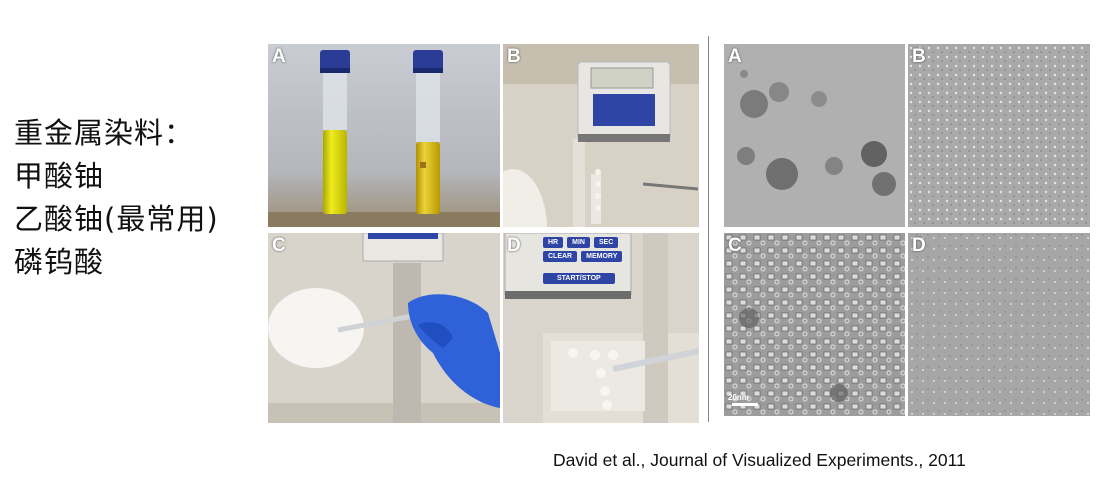 This screenshot has width=1120, height=503. I want to click on scale-bar-label: 20nm, so click(738, 397).